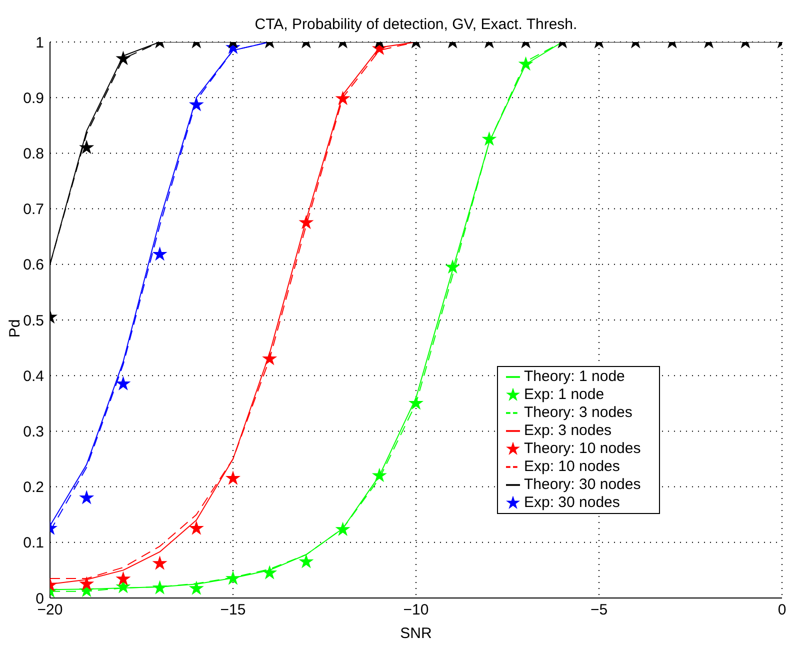 This screenshot has width=791, height=658. I want to click on y-tick-label: 0.8, so click(33, 154).